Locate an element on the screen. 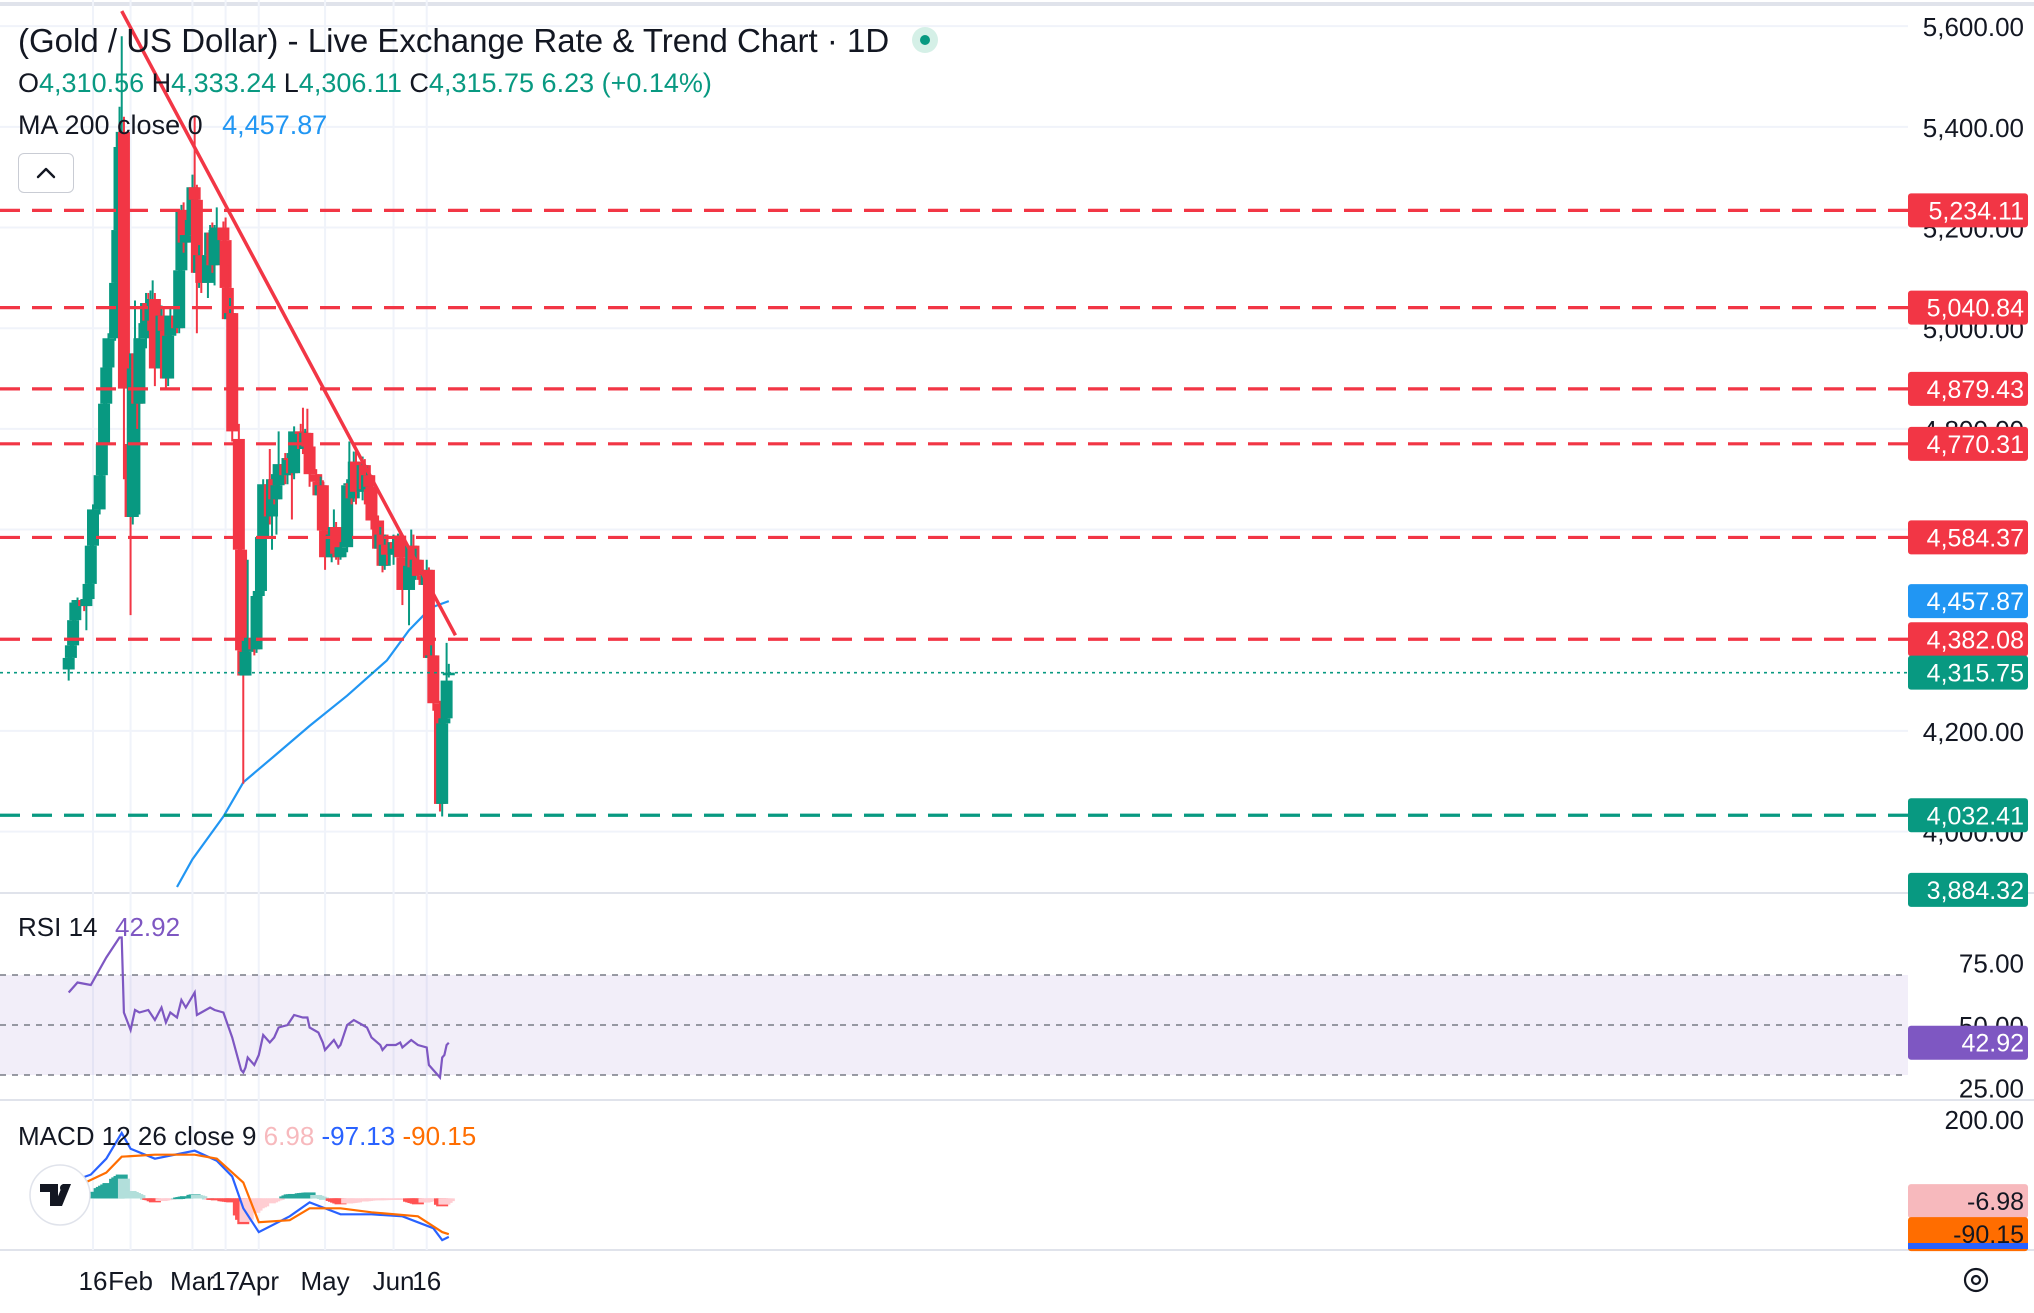 Image resolution: width=2034 pixels, height=1313 pixels. level-price-badge: 4,879.43 is located at coordinates (1975, 390).